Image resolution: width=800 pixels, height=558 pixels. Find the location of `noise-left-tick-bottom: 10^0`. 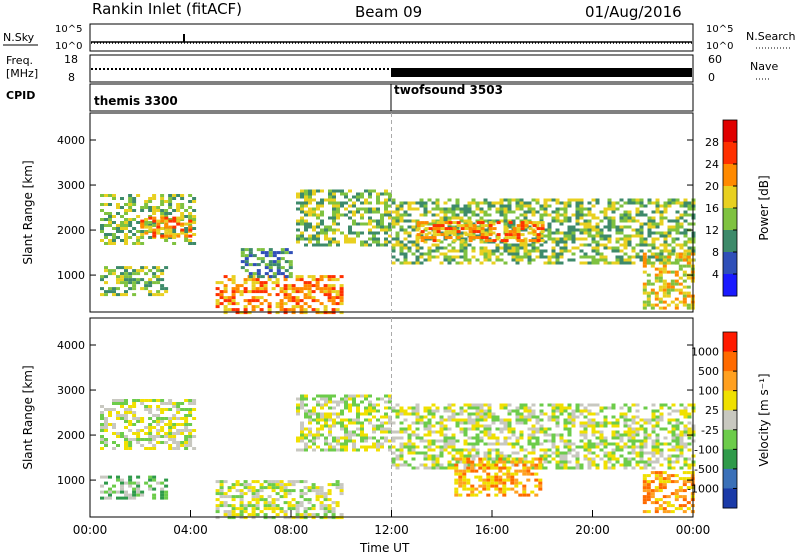

noise-left-tick-bottom: 10^0 is located at coordinates (68, 46).